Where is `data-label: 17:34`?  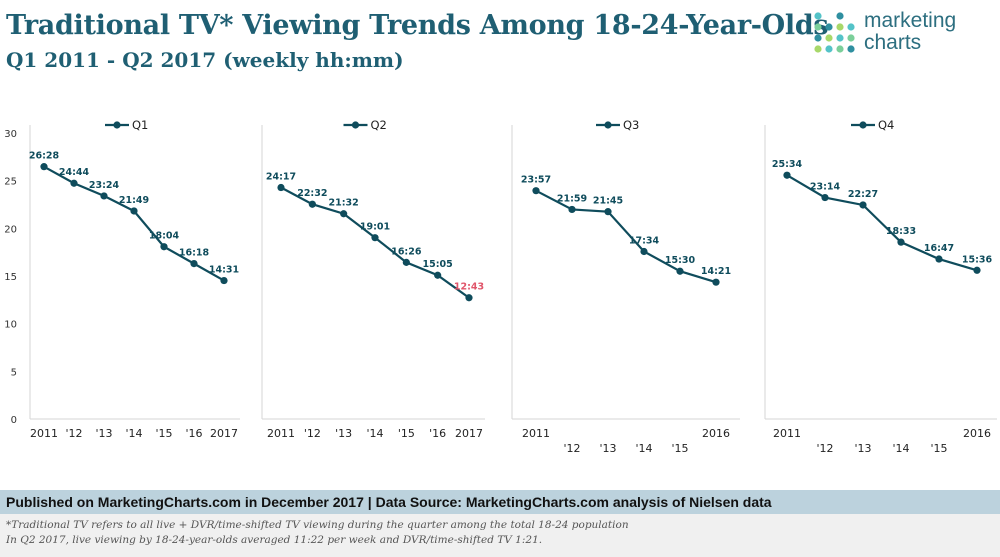
data-label: 17:34 is located at coordinates (644, 240).